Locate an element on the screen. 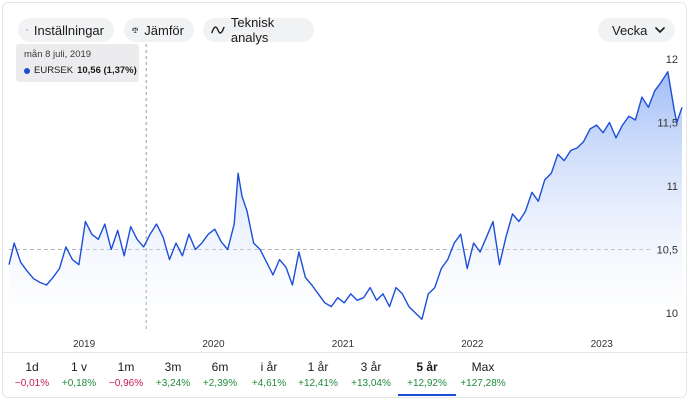 Image resolution: width=690 pixels, height=401 pixels. technical-analysis-label: Teknisk analys is located at coordinates (252, 30).